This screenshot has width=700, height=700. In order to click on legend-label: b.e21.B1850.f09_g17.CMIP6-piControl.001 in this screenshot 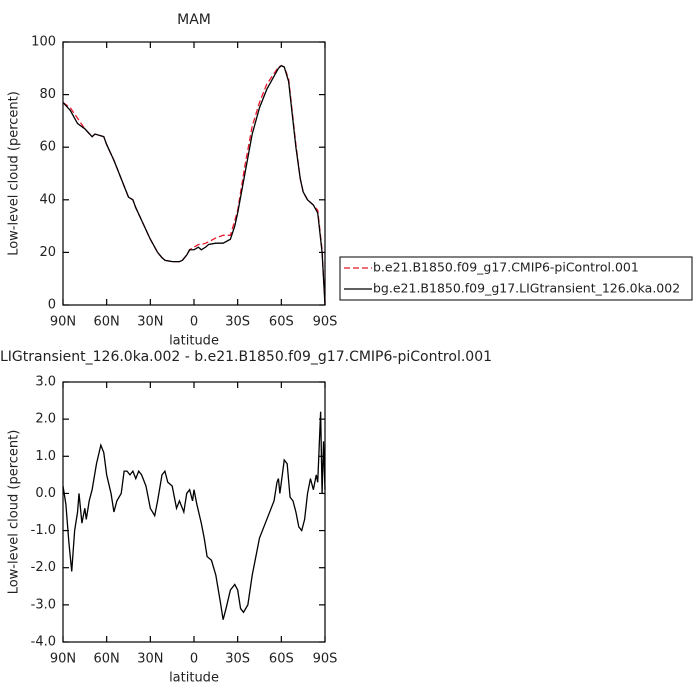, I will do `click(506, 267)`.